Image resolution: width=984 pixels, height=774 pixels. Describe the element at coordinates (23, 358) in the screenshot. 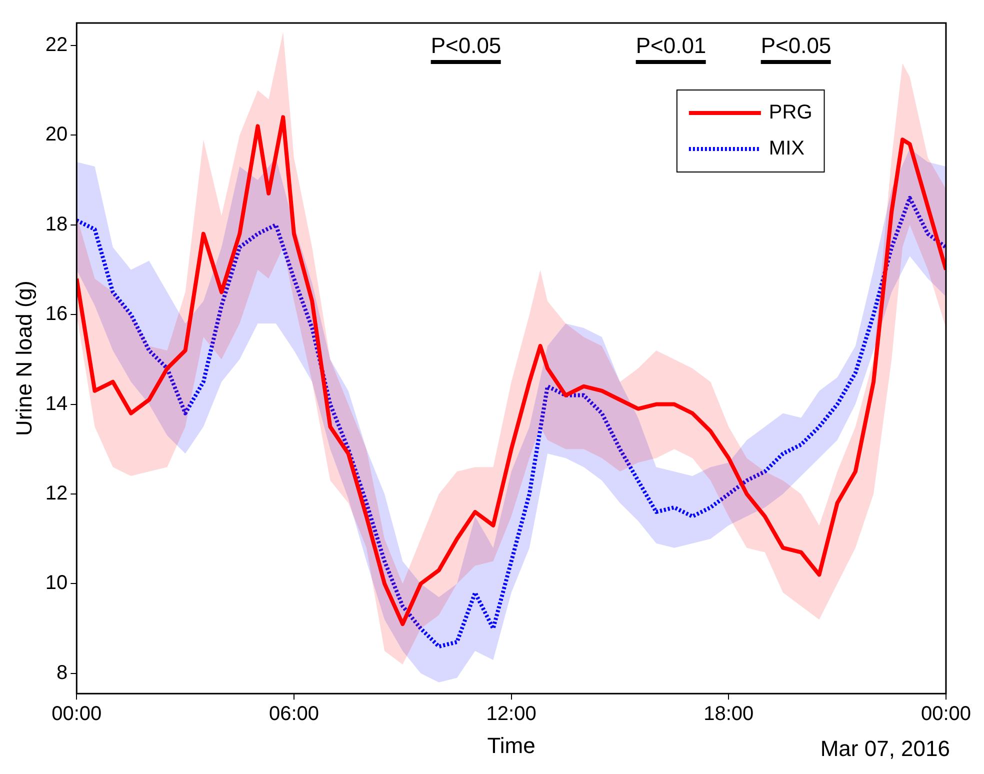

I see `y-axis-title: Urine N load (g)` at that location.